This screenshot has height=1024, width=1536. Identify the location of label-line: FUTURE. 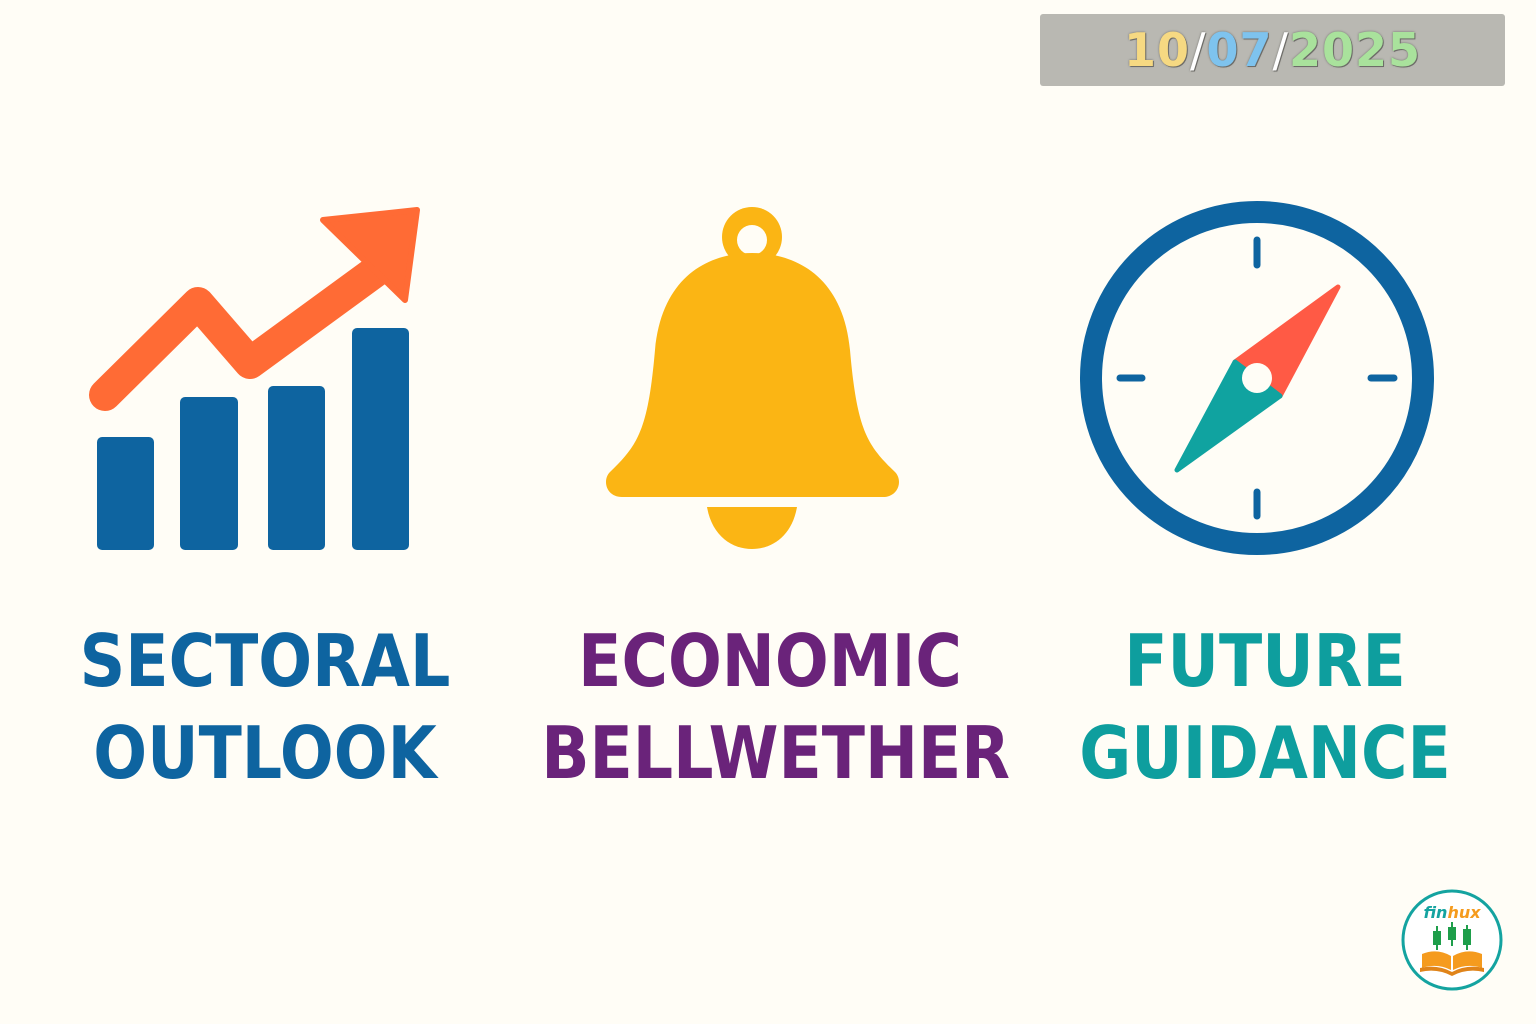
(1265, 661).